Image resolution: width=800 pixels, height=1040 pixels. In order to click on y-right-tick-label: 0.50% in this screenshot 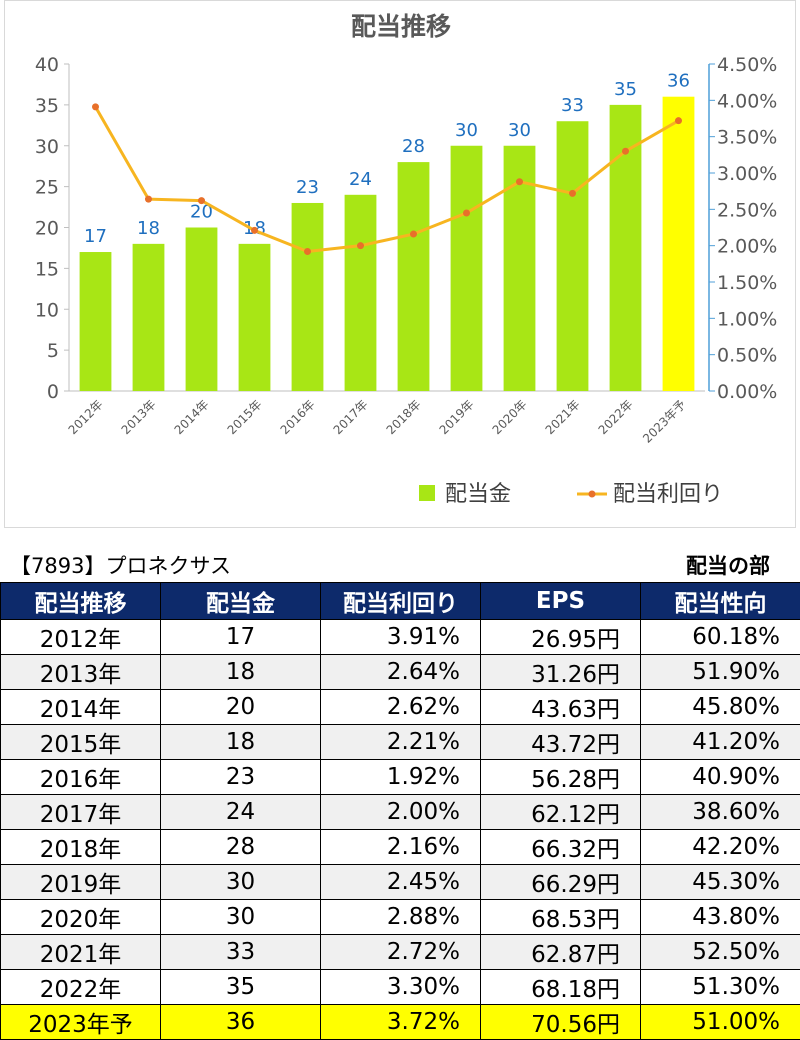, I will do `click(747, 356)`.